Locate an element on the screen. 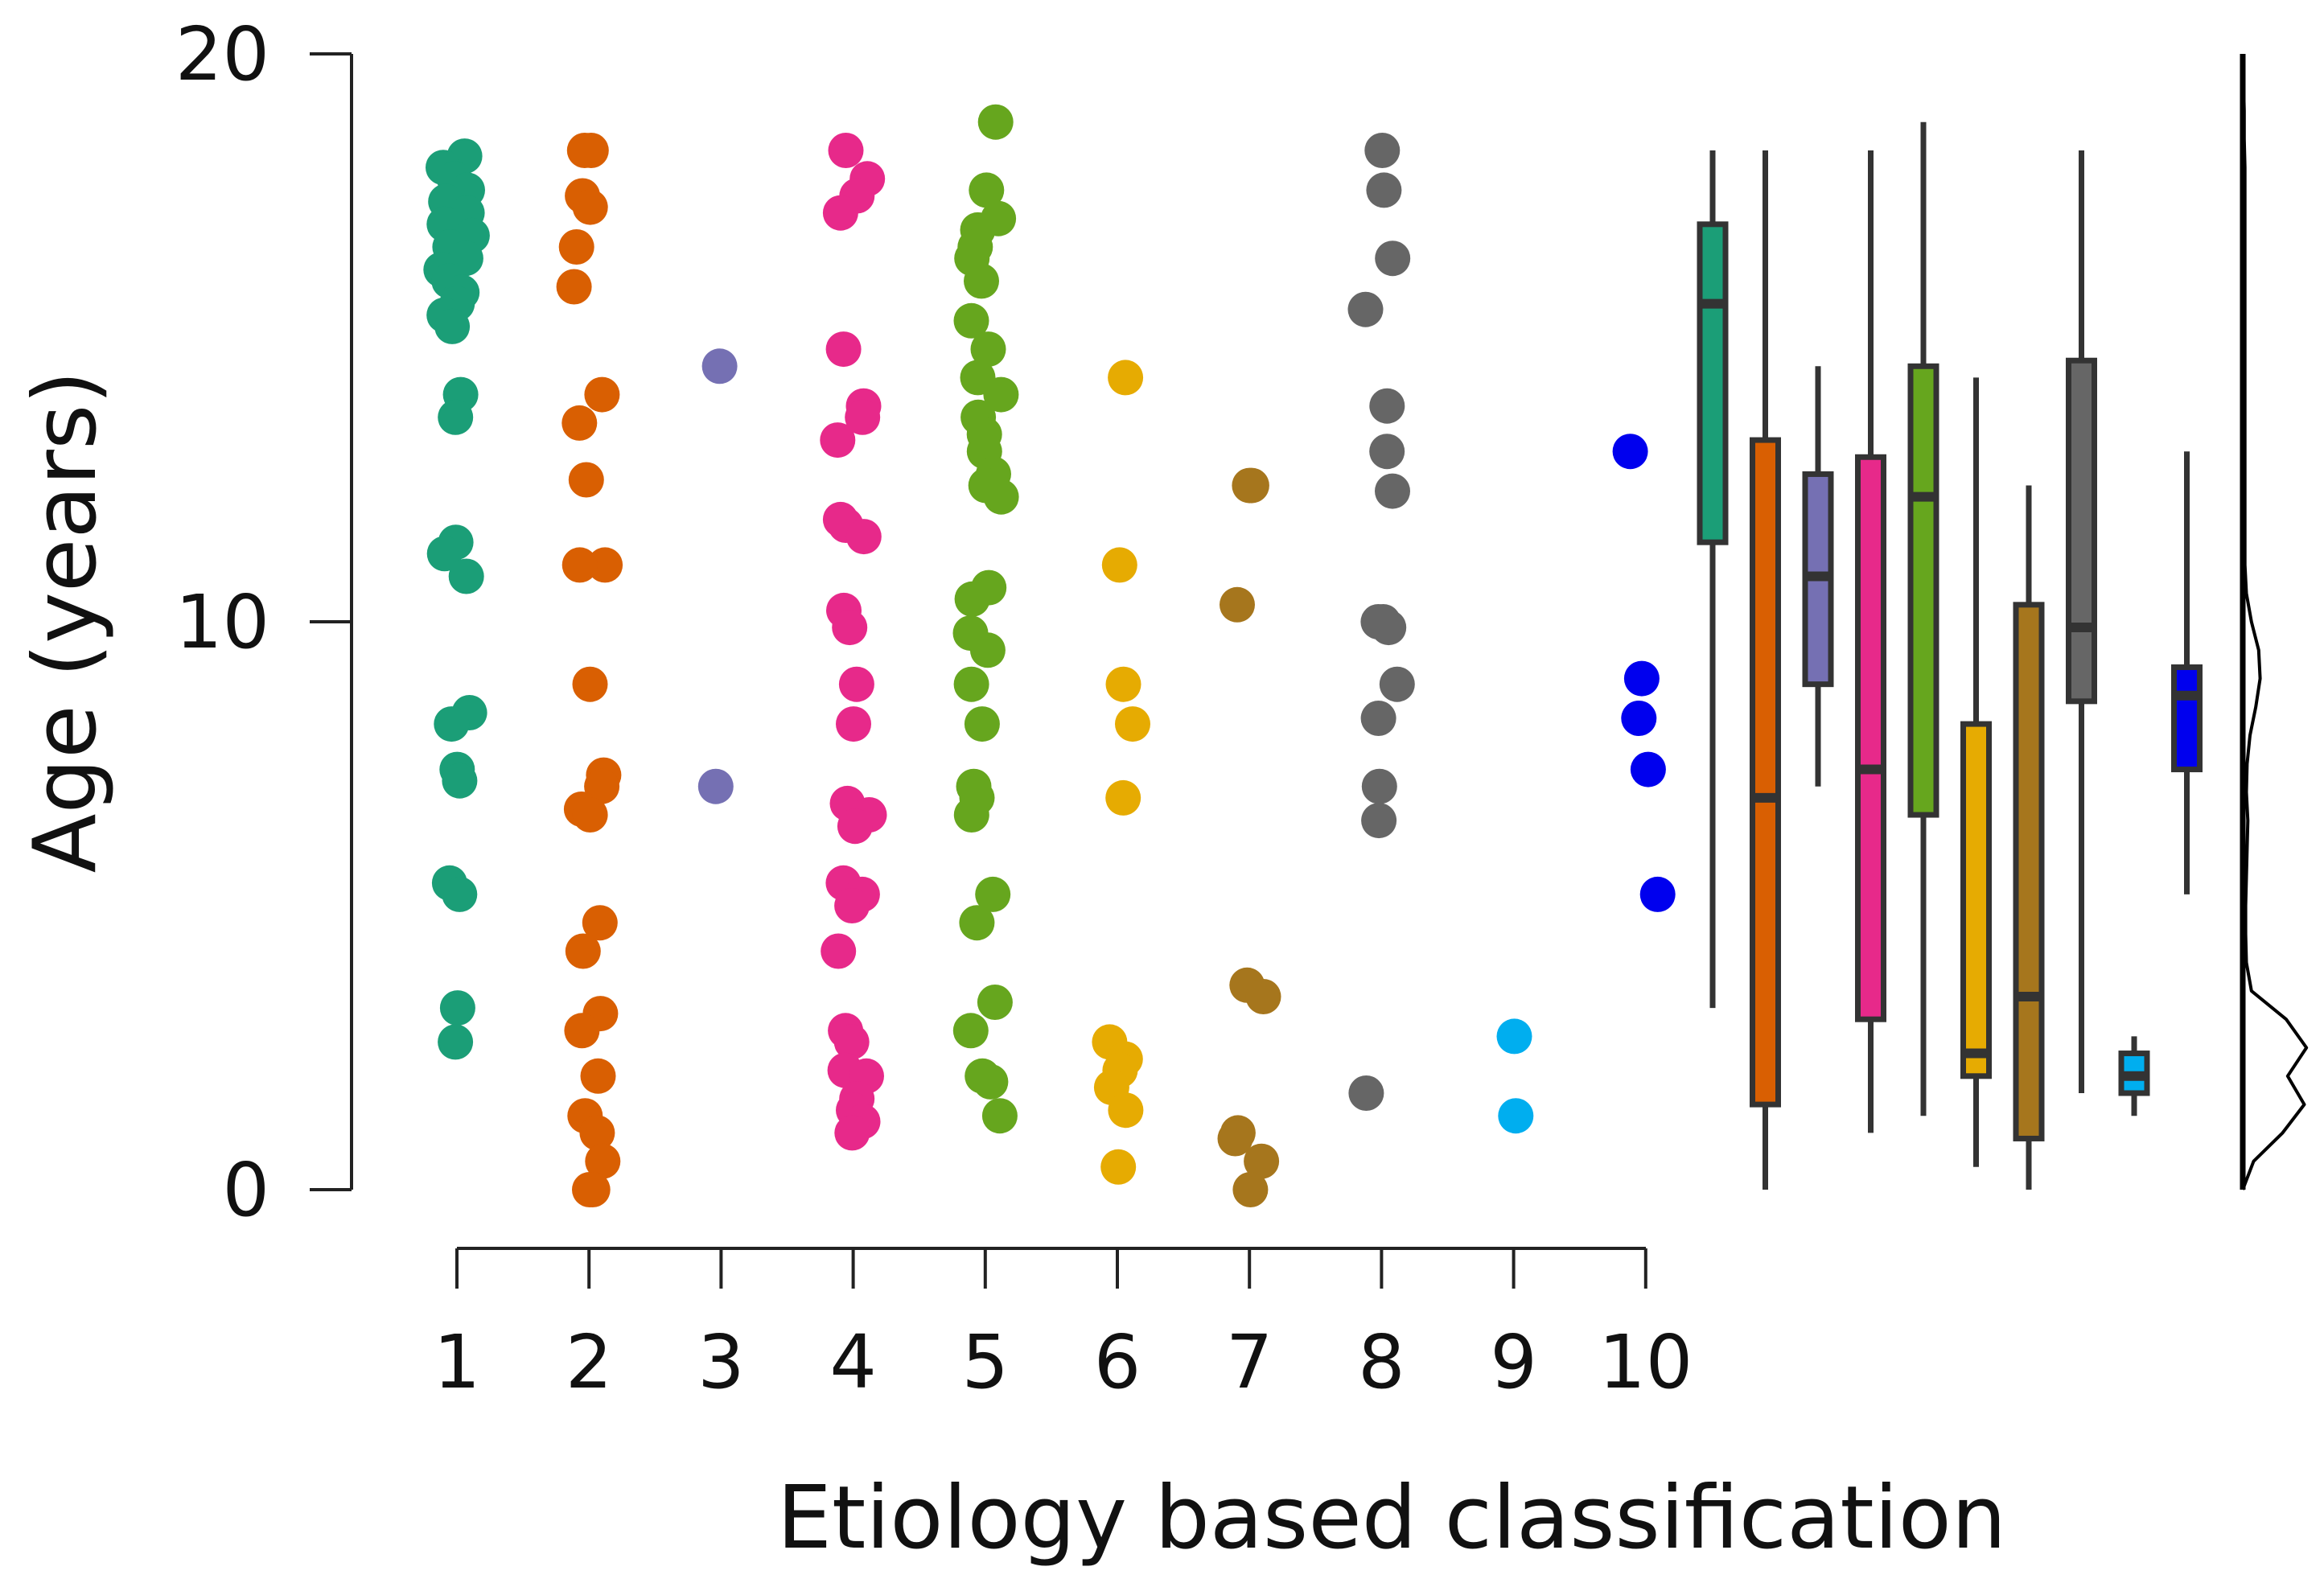 The height and width of the screenshot is (1583, 2324). boxplots is located at coordinates (1950, 655).